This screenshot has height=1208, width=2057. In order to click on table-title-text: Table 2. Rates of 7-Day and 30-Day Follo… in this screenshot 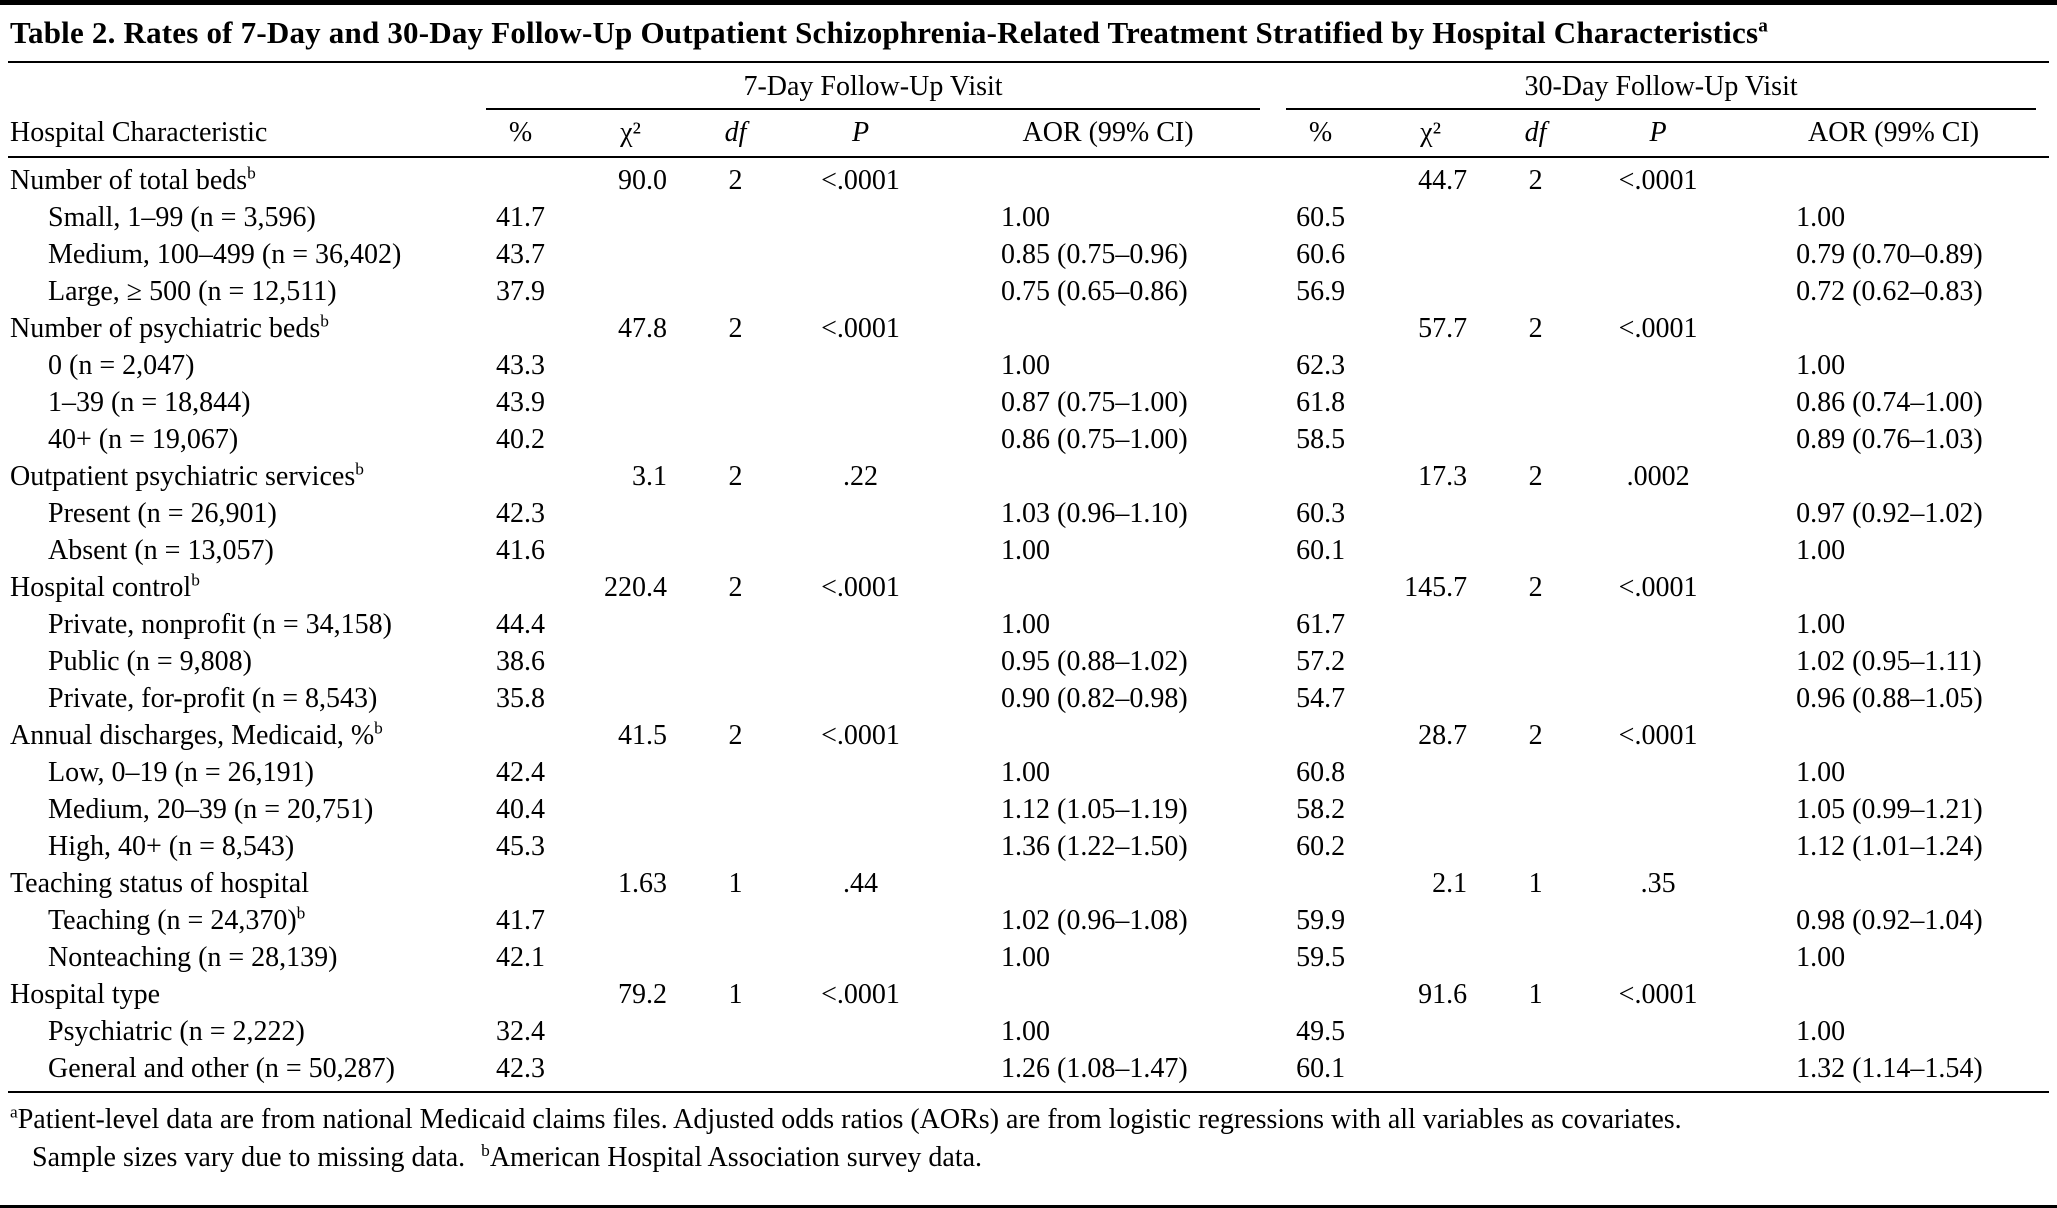, I will do `click(884, 32)`.